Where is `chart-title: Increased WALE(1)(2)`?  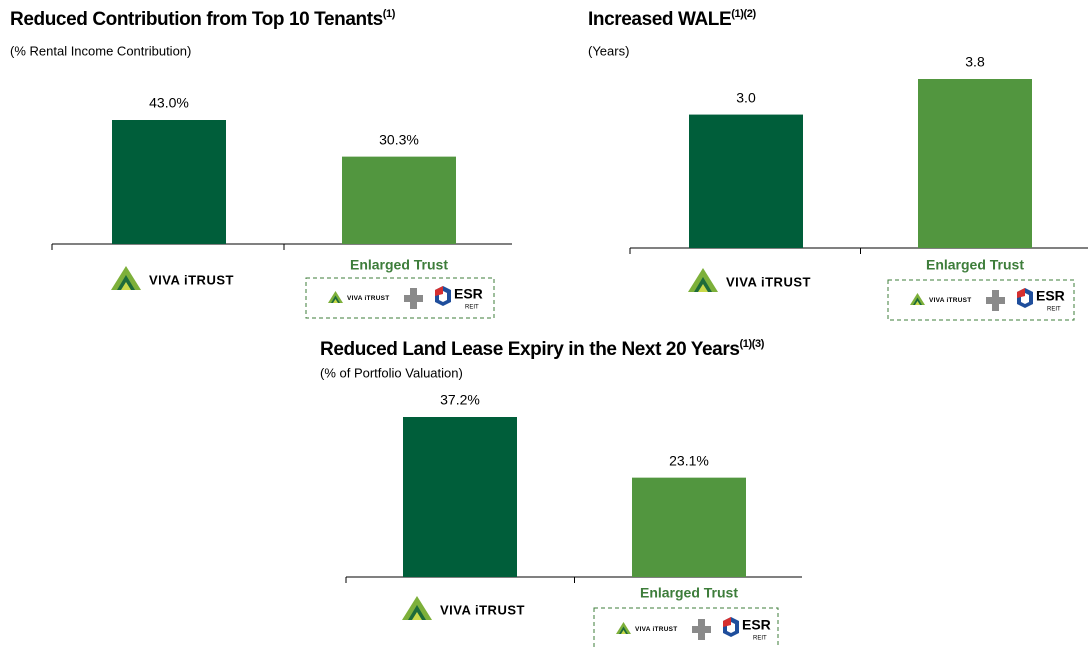 chart-title: Increased WALE(1)(2) is located at coordinates (672, 19).